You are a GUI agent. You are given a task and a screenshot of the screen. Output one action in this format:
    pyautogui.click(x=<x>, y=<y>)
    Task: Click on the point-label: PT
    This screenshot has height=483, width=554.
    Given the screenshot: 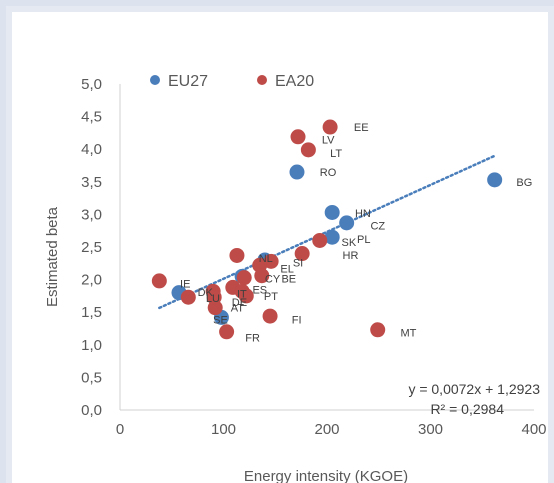 What is the action you would take?
    pyautogui.click(x=271, y=297)
    